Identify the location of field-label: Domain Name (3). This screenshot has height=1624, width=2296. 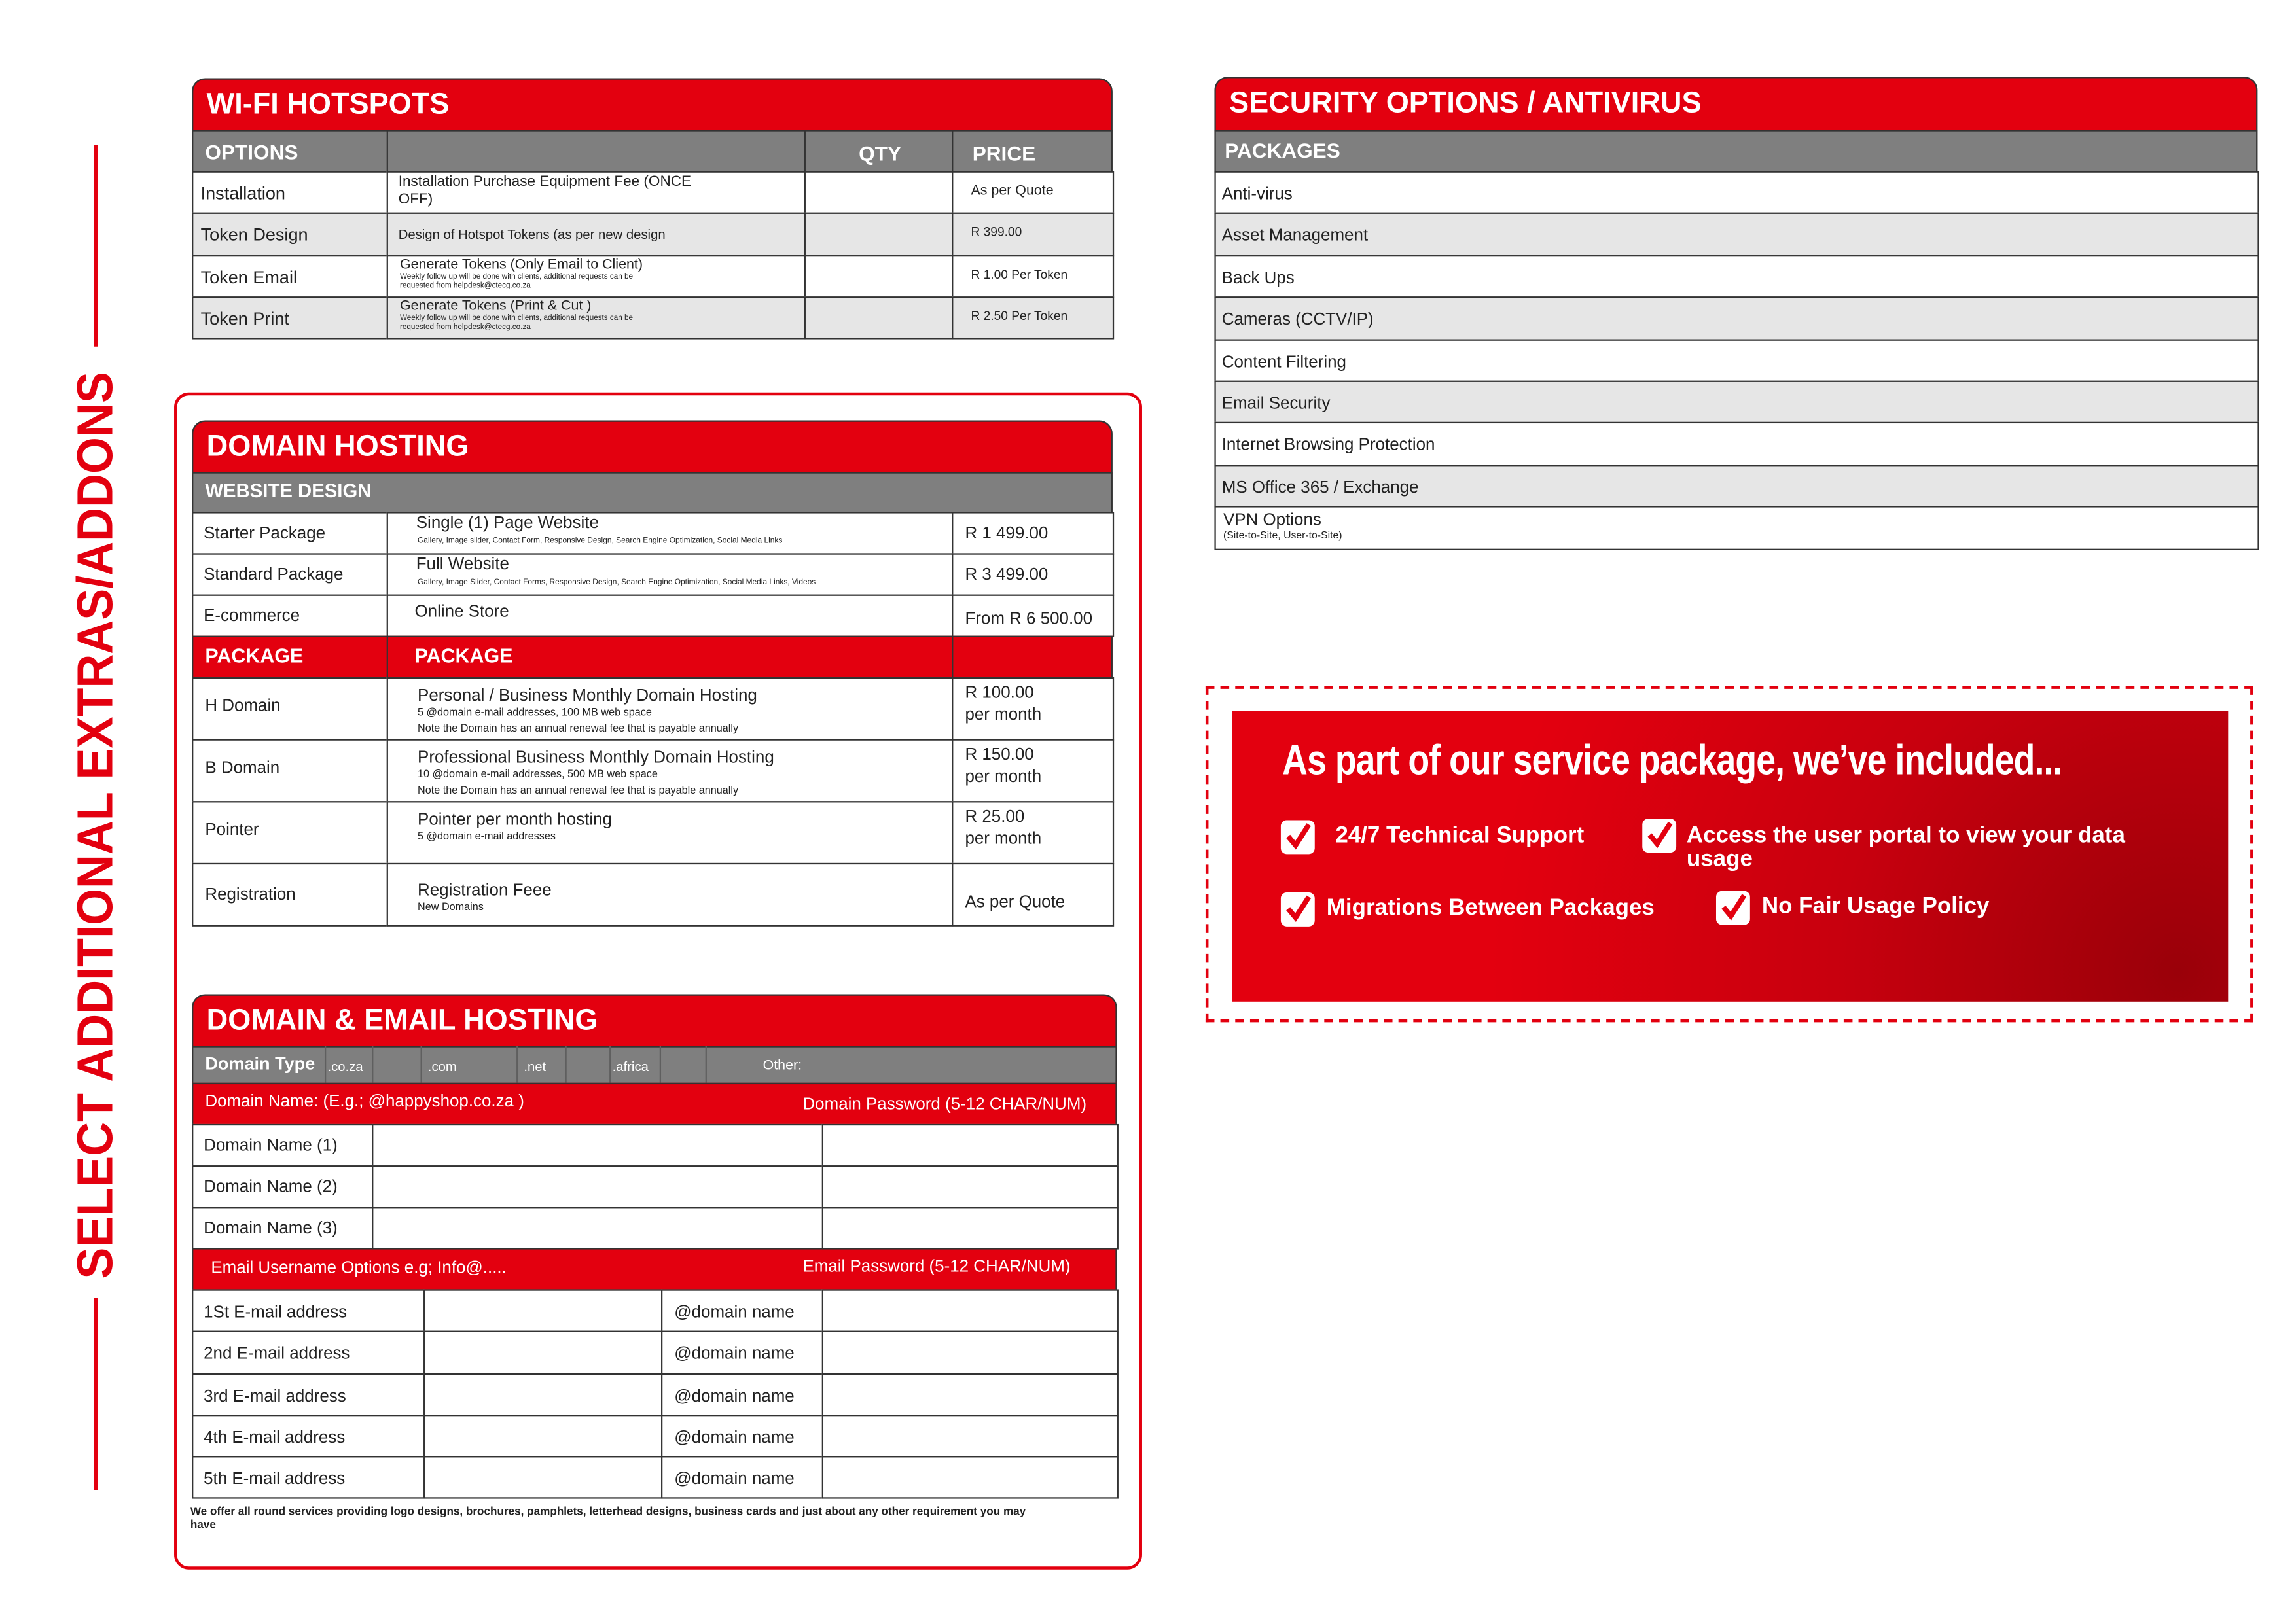
(271, 1229).